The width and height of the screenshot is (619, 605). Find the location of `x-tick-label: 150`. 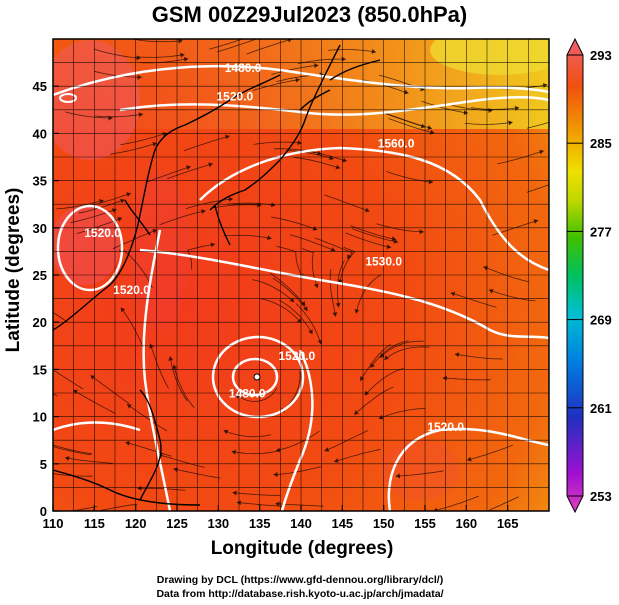

x-tick-label: 150 is located at coordinates (384, 523).